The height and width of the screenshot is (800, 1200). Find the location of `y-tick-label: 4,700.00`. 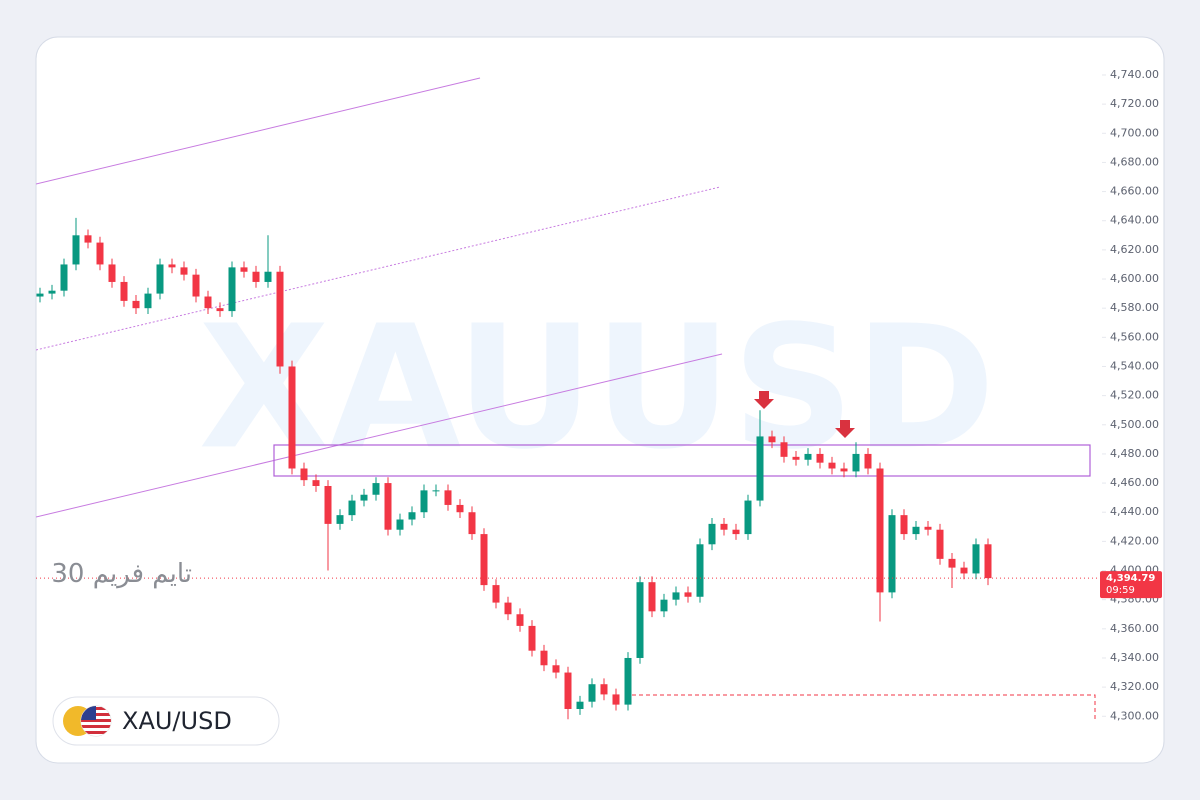

y-tick-label: 4,700.00 is located at coordinates (1134, 132).